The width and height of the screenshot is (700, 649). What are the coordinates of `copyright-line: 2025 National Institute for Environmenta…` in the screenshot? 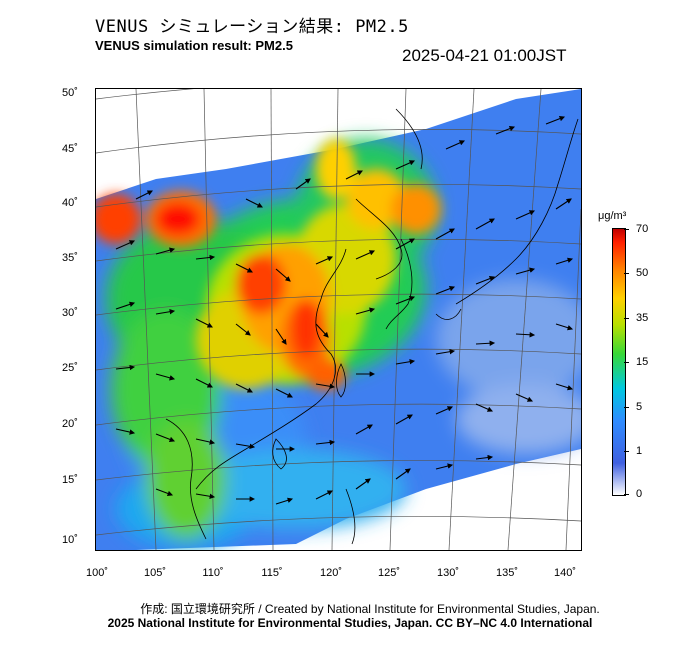 It's located at (350, 623).